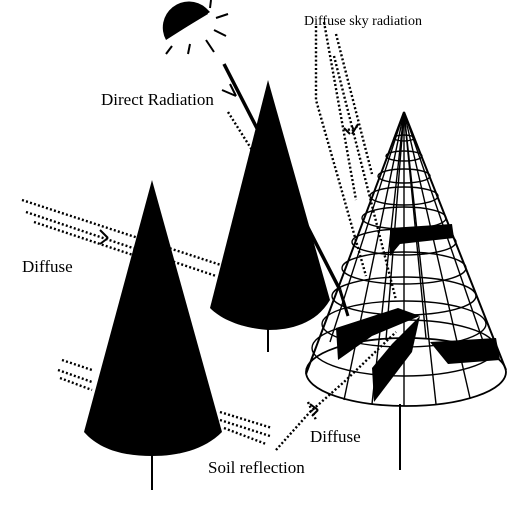 The width and height of the screenshot is (520, 506). I want to click on label-soil-reflection: Soil reflection, so click(256, 467).